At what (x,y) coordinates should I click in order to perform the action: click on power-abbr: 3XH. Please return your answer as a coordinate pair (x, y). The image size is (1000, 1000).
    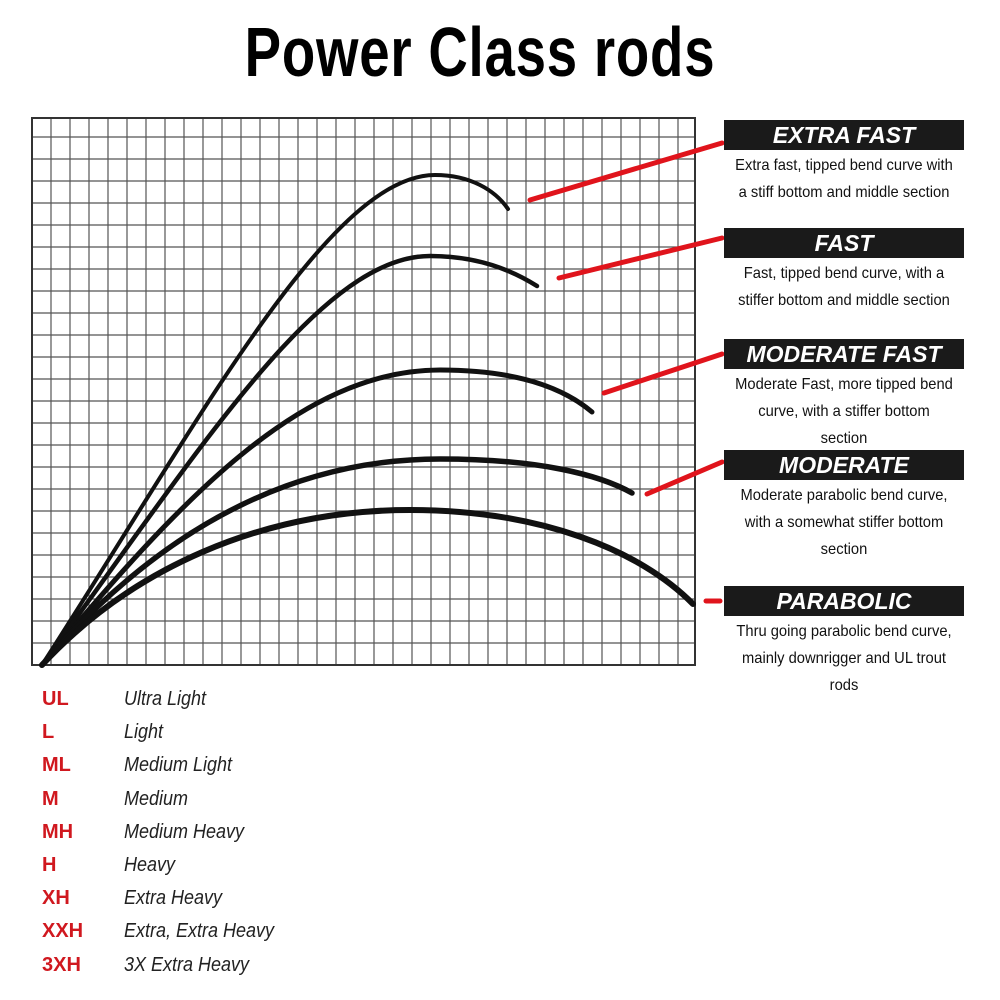
    Looking at the image, I should click on (61, 964).